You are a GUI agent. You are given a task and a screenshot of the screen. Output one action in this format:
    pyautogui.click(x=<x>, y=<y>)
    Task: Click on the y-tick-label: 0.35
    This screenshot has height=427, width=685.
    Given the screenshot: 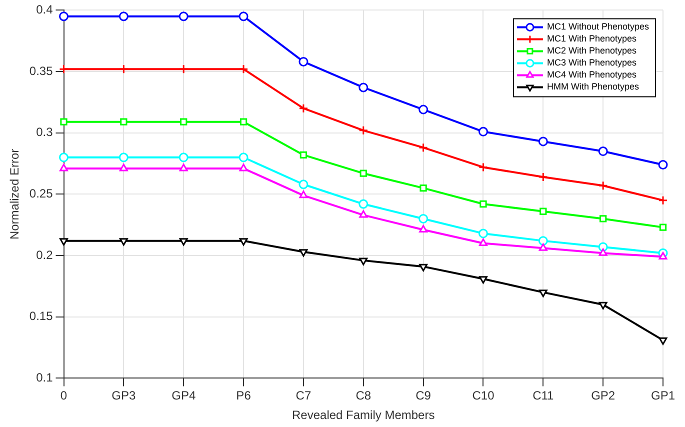 What is the action you would take?
    pyautogui.click(x=41, y=71)
    